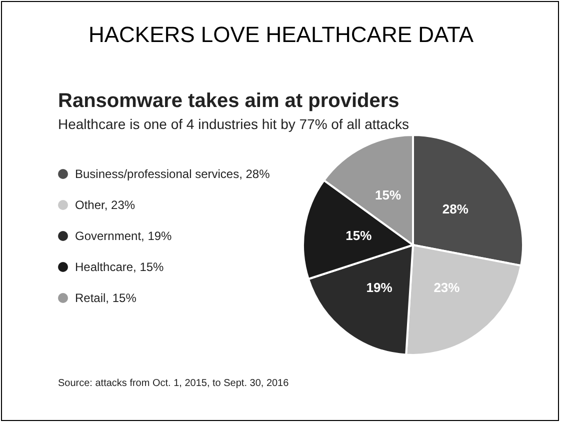  Describe the element at coordinates (105, 205) in the screenshot. I see `legend-label: Other, 23%` at that location.